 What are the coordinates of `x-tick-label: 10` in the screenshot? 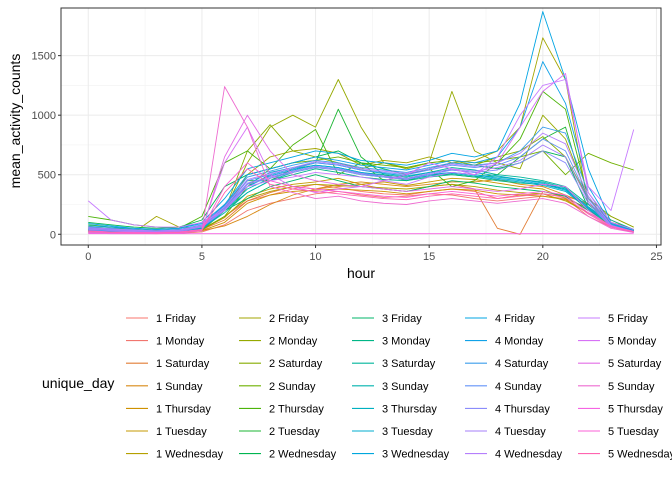 It's located at (315, 257).